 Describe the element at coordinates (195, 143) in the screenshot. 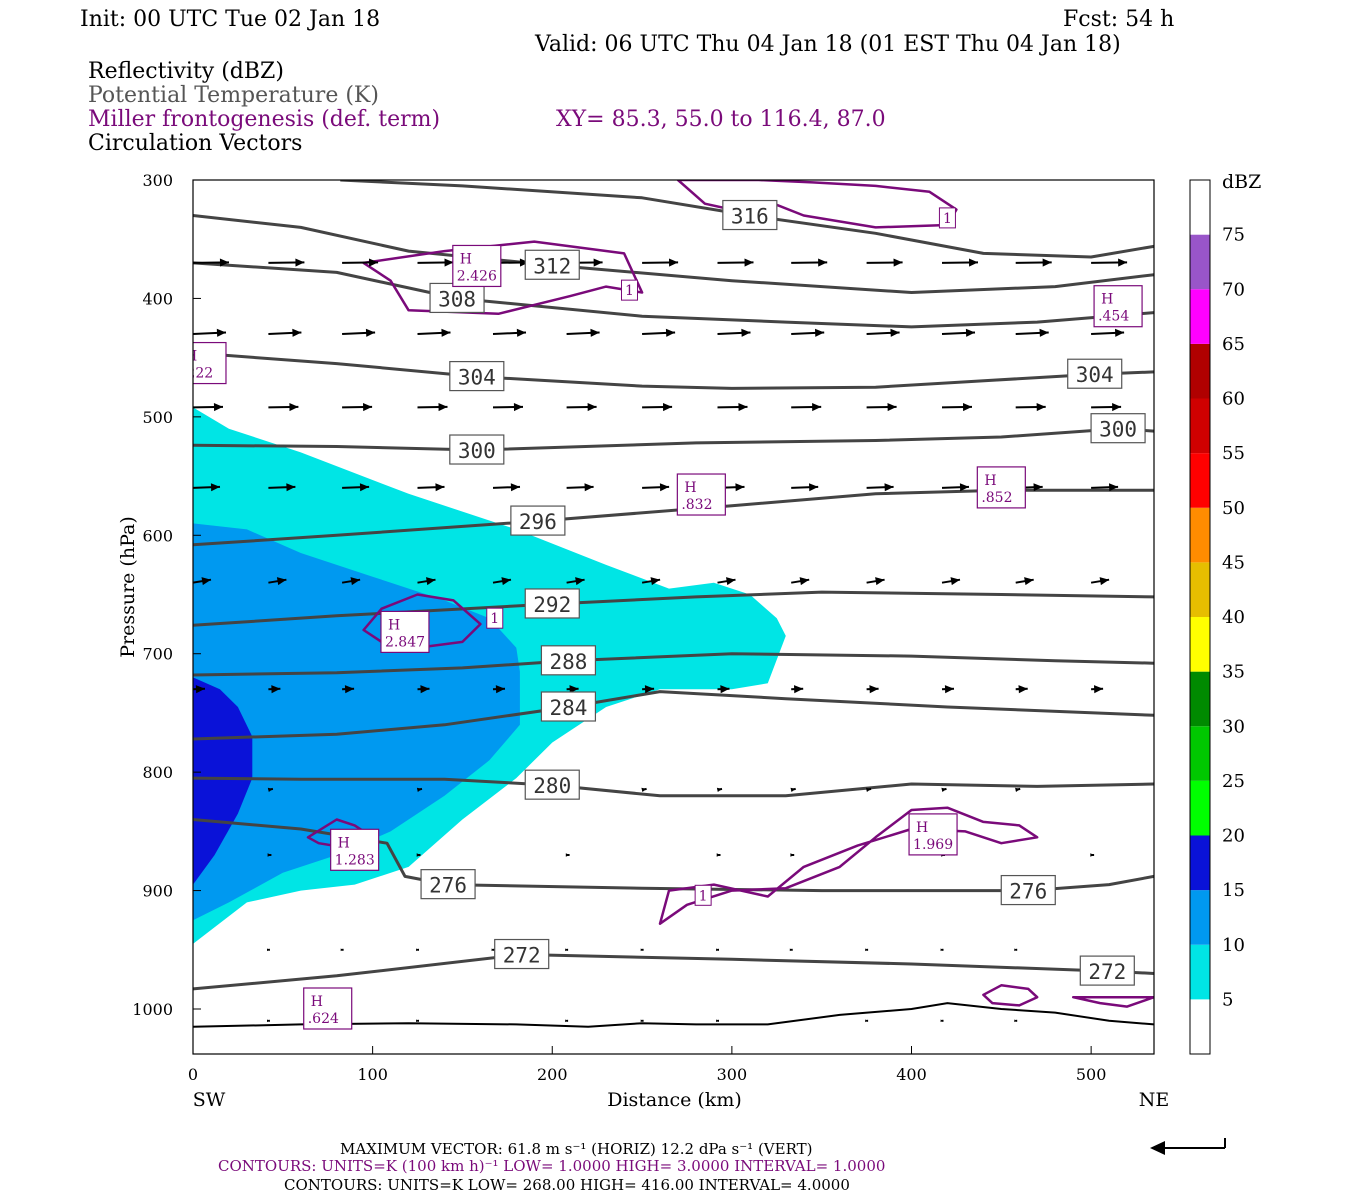

I see `field-vectors: Circulation Vectors` at that location.